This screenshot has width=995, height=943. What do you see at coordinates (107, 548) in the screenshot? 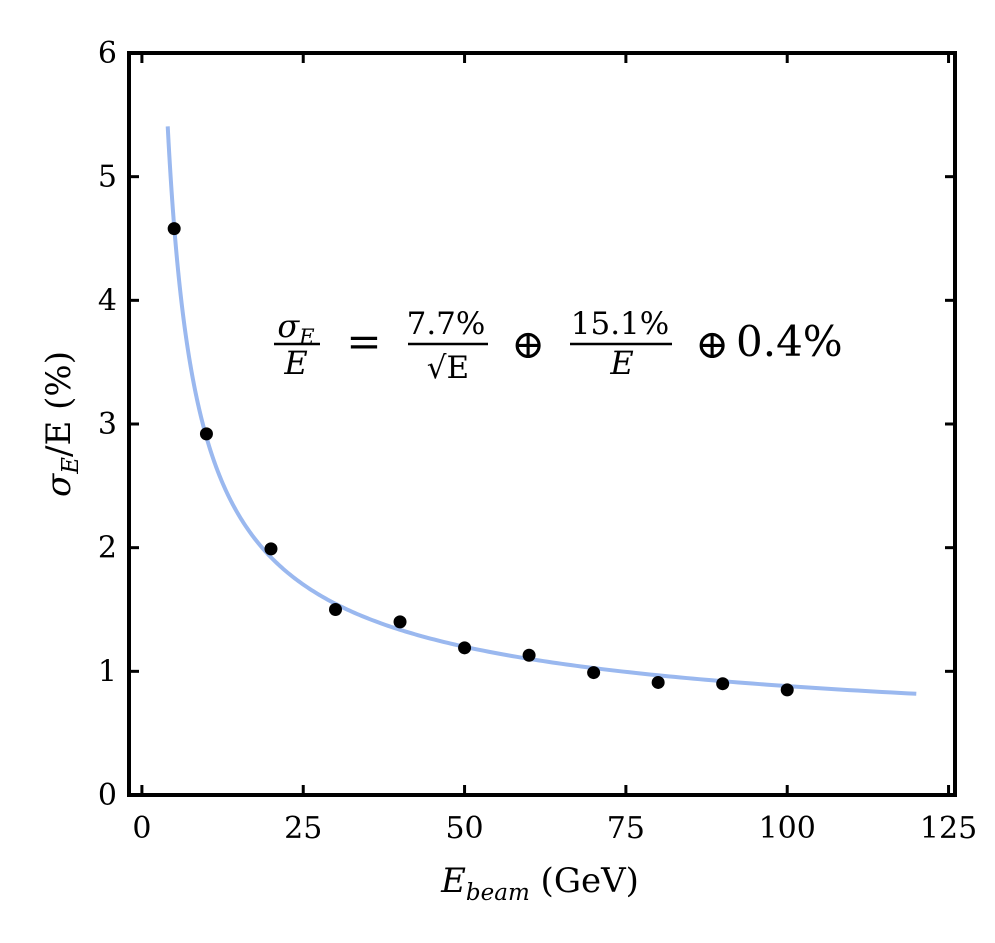
I see `y-tick-label: 2` at bounding box center [107, 548].